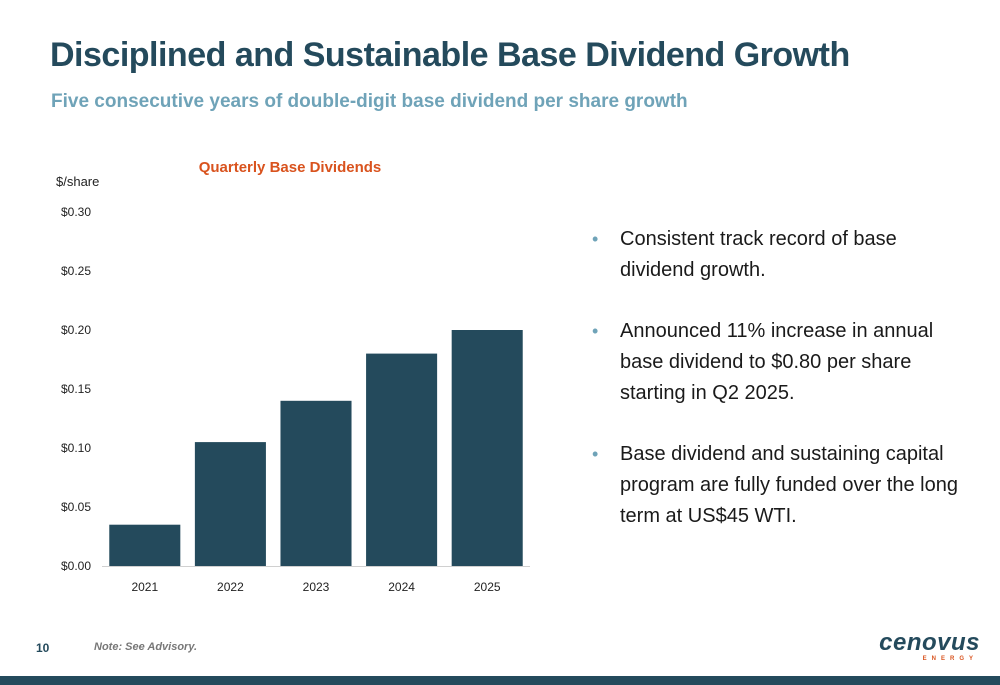  I want to click on y-tick-label: $0.25, so click(76, 271).